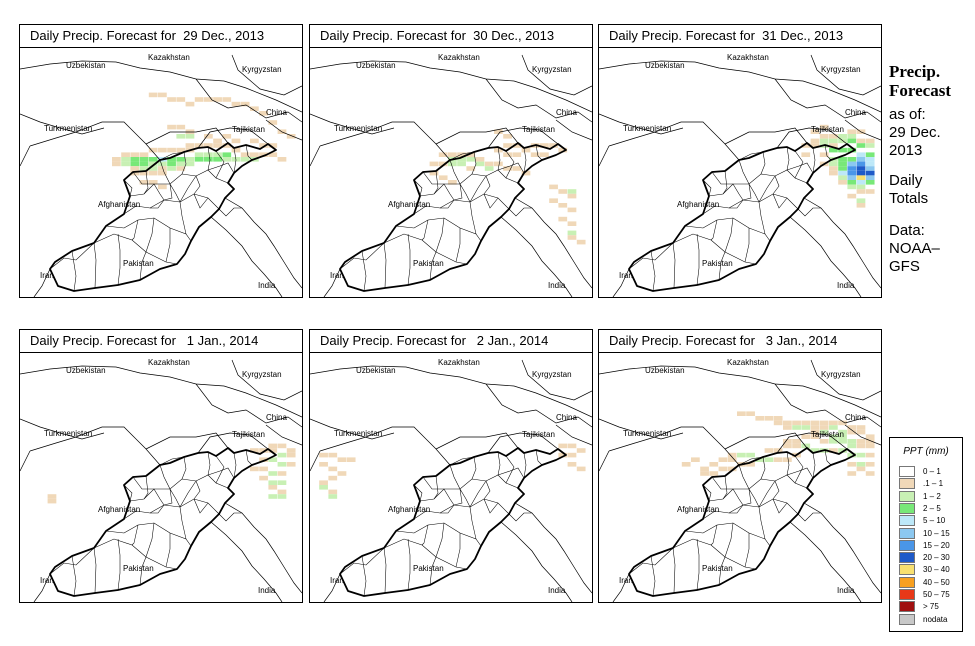  I want to click on sidebar-title-line1: Precip., so click(915, 71).